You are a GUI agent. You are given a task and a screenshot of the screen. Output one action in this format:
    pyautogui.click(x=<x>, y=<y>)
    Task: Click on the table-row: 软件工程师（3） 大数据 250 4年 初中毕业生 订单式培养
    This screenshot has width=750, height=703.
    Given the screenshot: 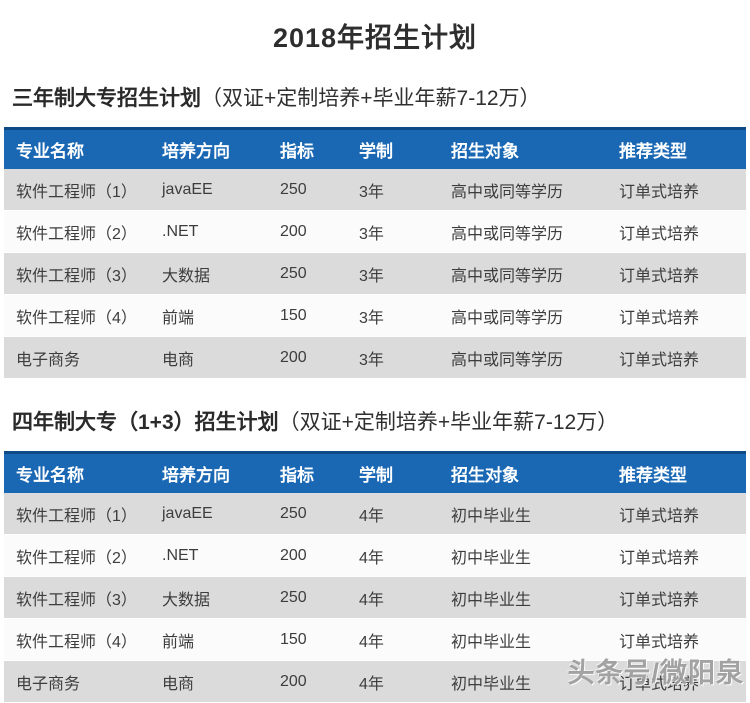 What is the action you would take?
    pyautogui.click(x=375, y=597)
    